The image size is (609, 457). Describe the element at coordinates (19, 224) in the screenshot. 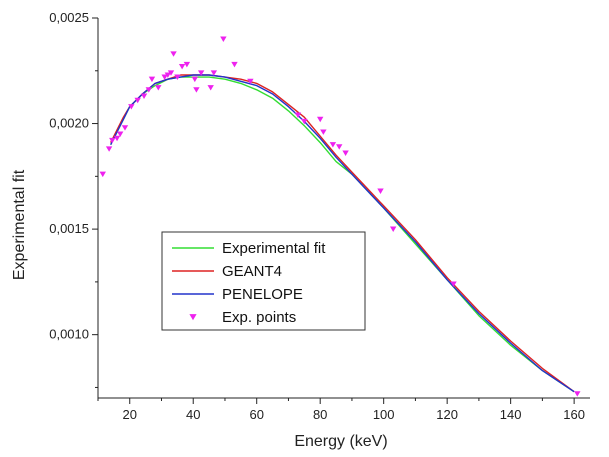

I see `y-axis-title: Experimental fit` at that location.